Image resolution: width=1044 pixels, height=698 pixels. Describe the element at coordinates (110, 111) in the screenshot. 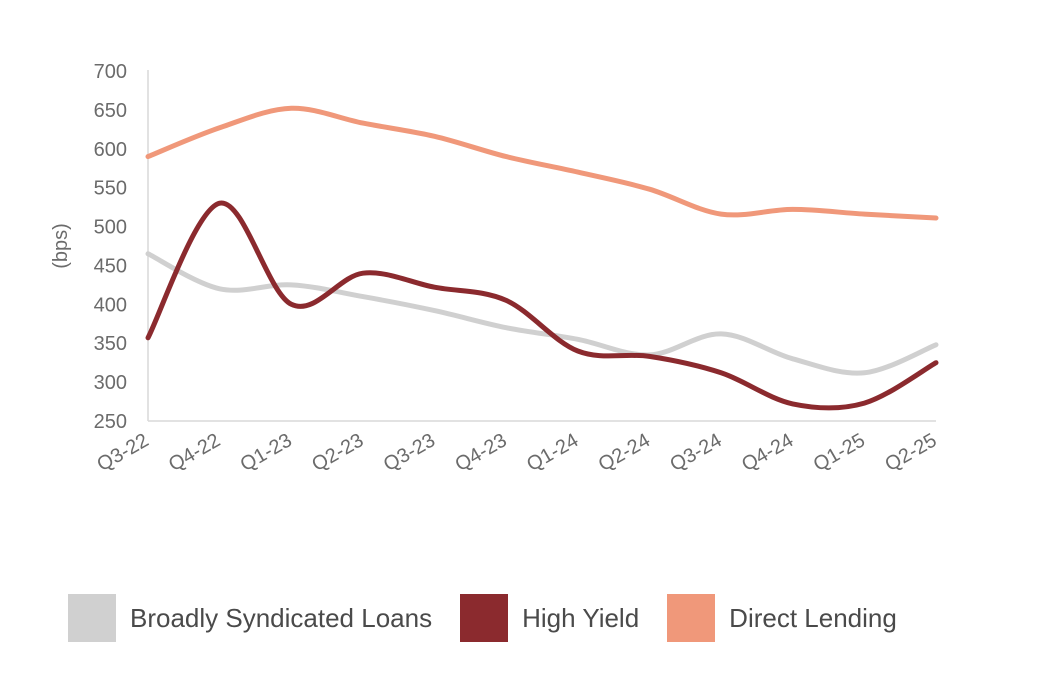

I see `y-tick-label: 650` at that location.